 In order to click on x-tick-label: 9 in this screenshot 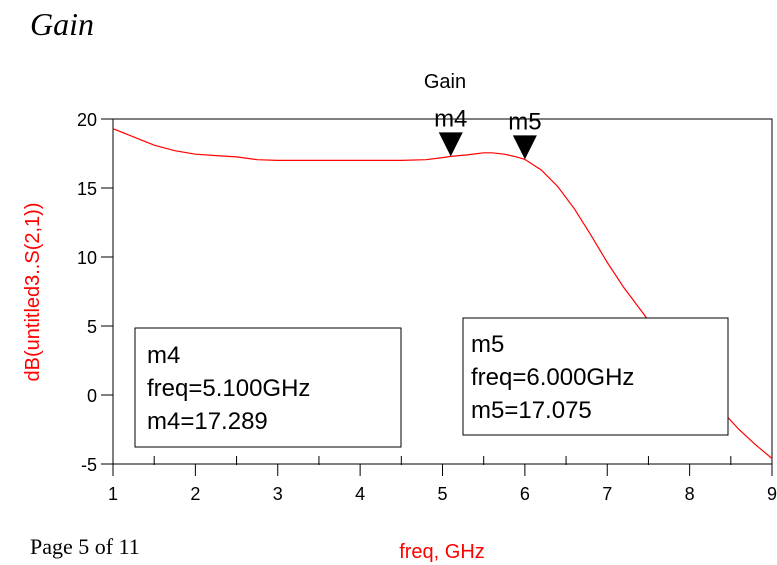, I will do `click(772, 494)`.